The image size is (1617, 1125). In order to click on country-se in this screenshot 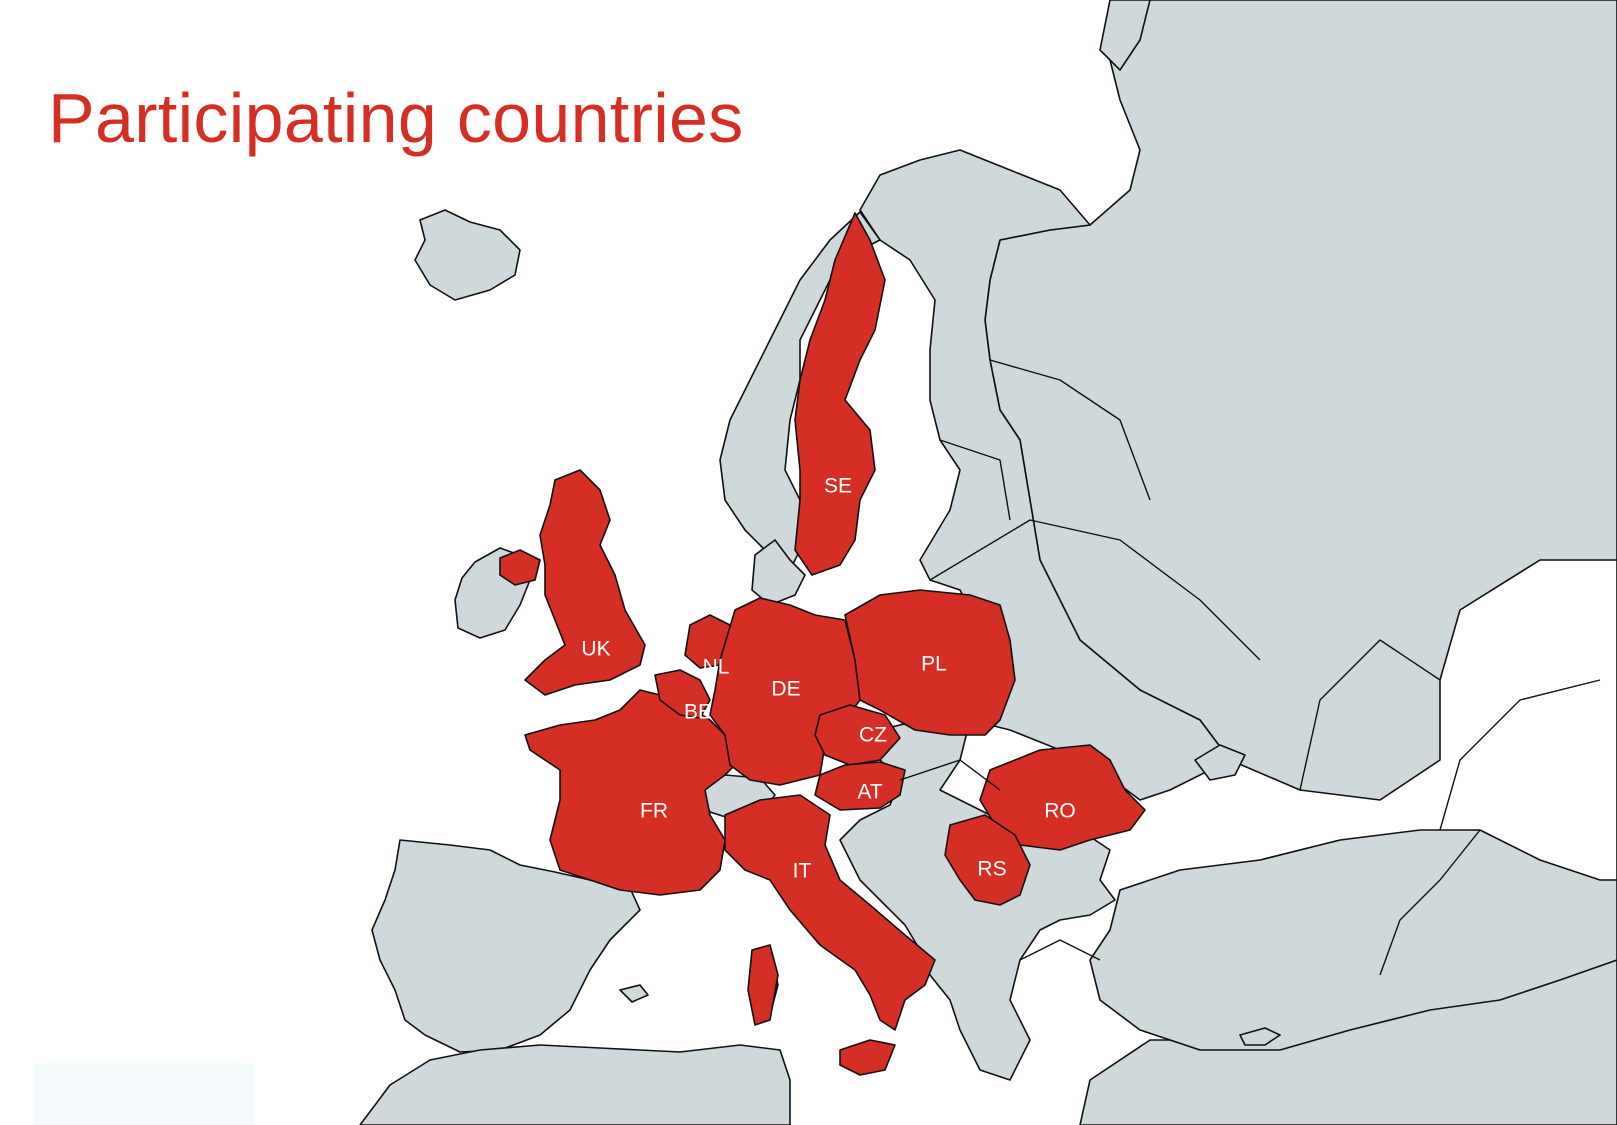, I will do `click(840, 394)`.